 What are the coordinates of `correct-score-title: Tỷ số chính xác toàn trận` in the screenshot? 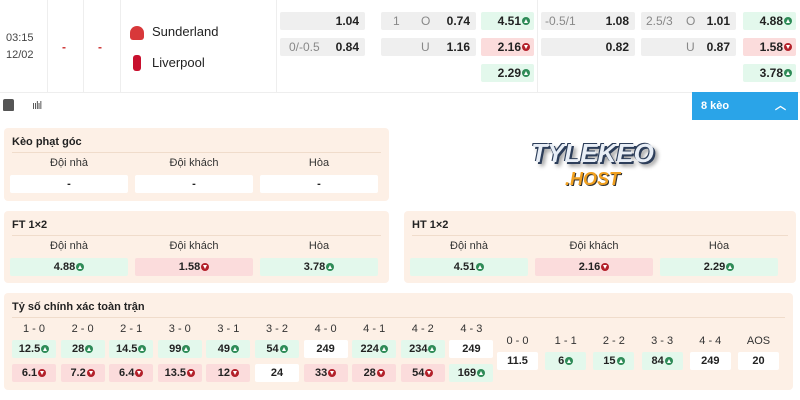 It's located at (78, 307).